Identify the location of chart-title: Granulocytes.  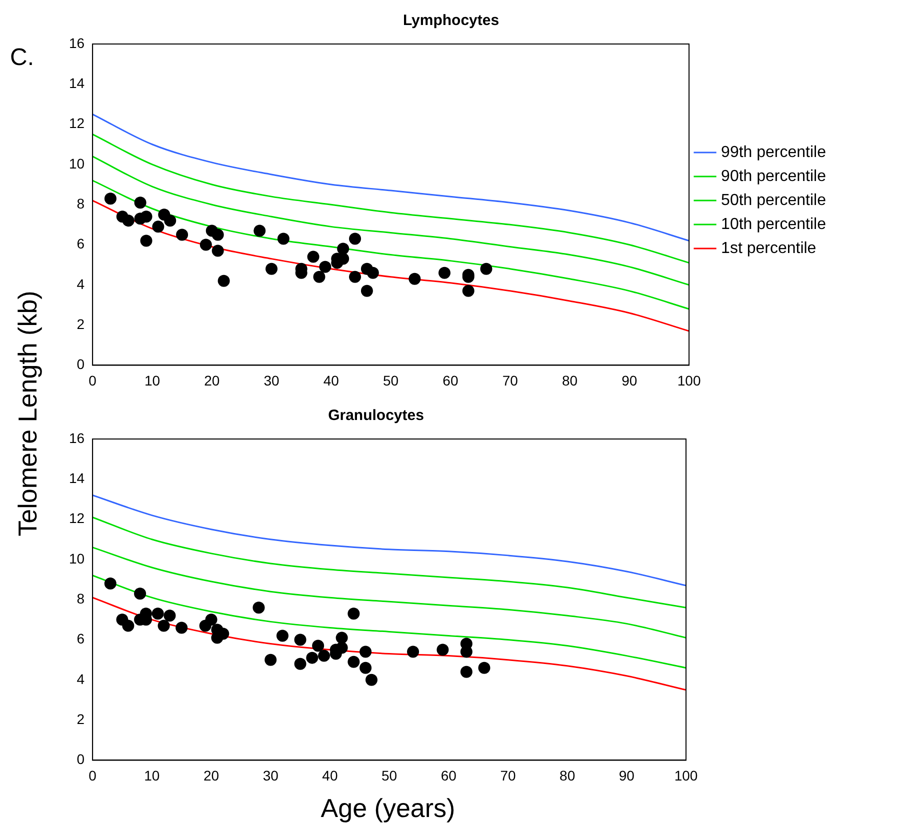
(376, 415).